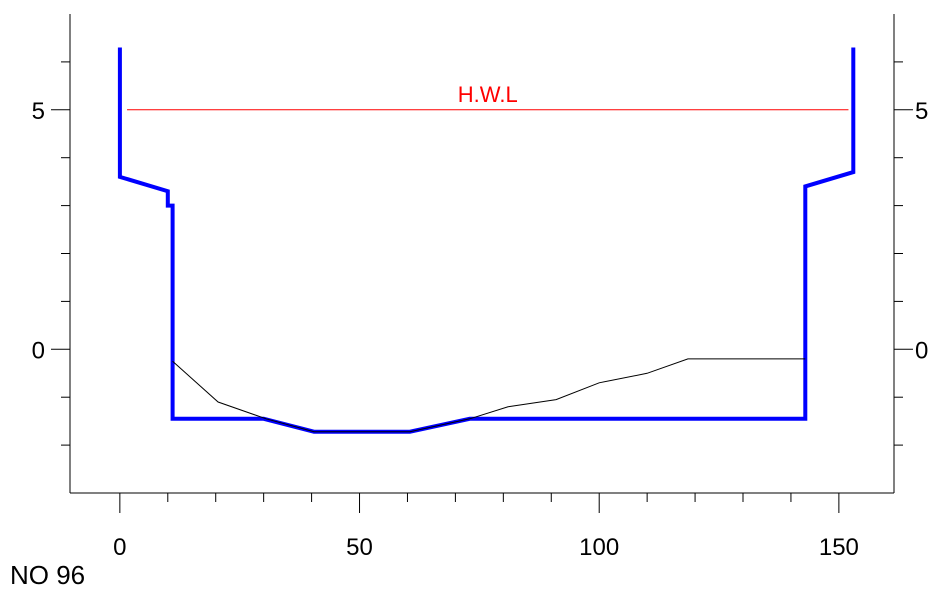  What do you see at coordinates (488, 94) in the screenshot?
I see `hwl-label: H.W.L` at bounding box center [488, 94].